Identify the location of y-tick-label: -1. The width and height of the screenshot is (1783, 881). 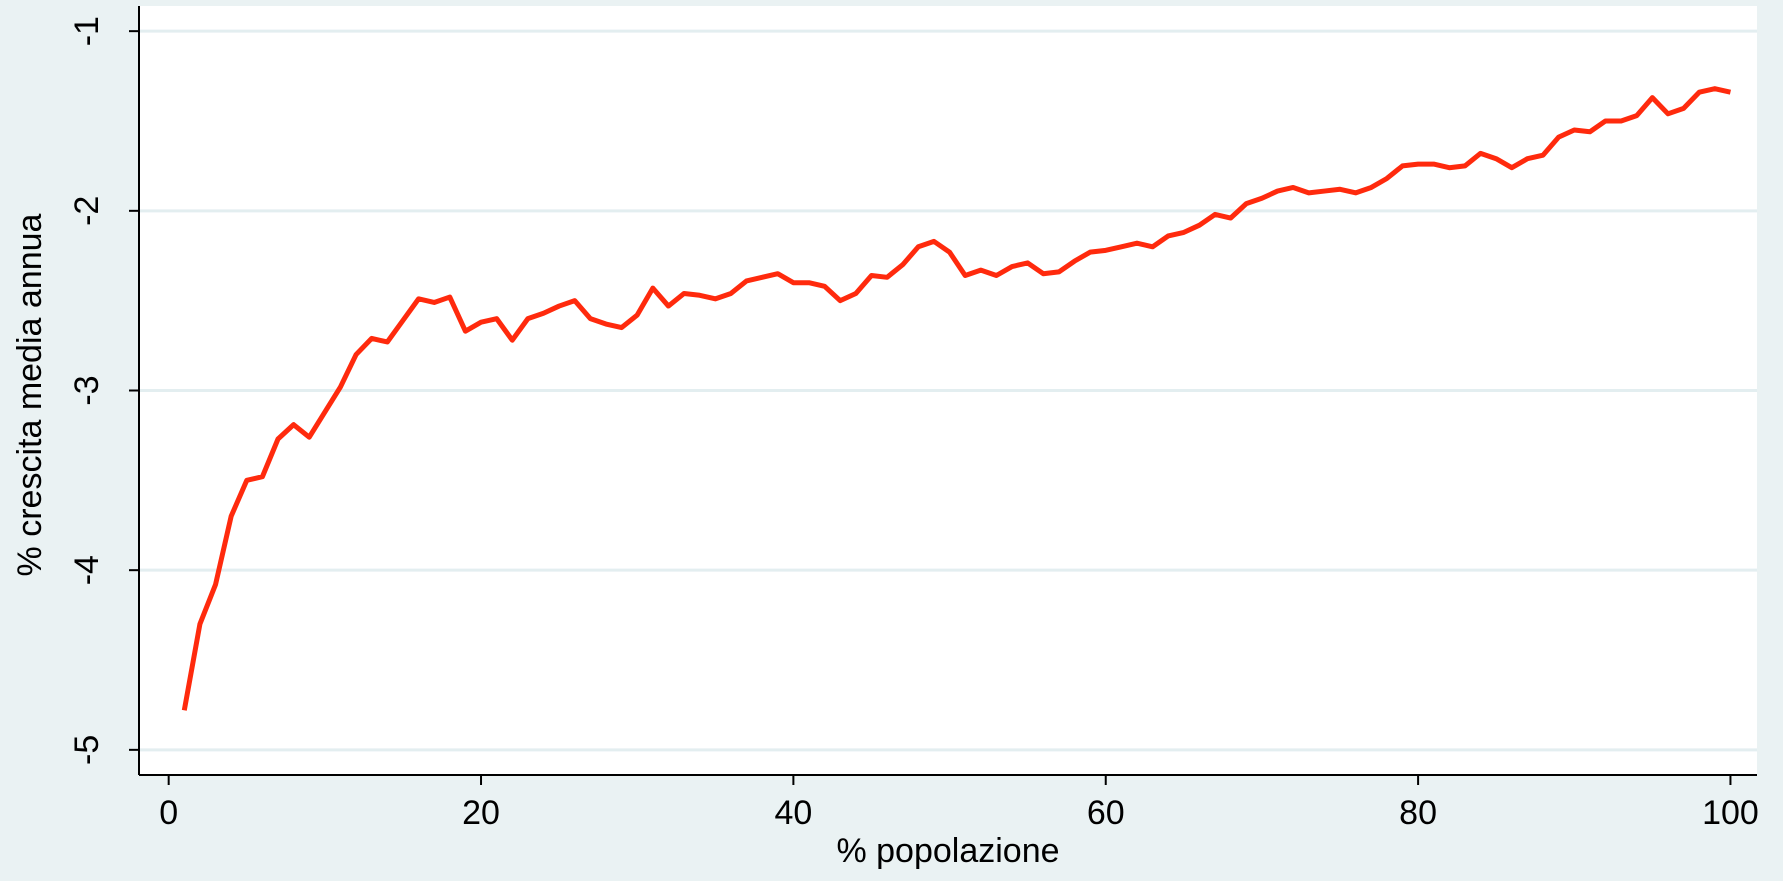
(87, 31).